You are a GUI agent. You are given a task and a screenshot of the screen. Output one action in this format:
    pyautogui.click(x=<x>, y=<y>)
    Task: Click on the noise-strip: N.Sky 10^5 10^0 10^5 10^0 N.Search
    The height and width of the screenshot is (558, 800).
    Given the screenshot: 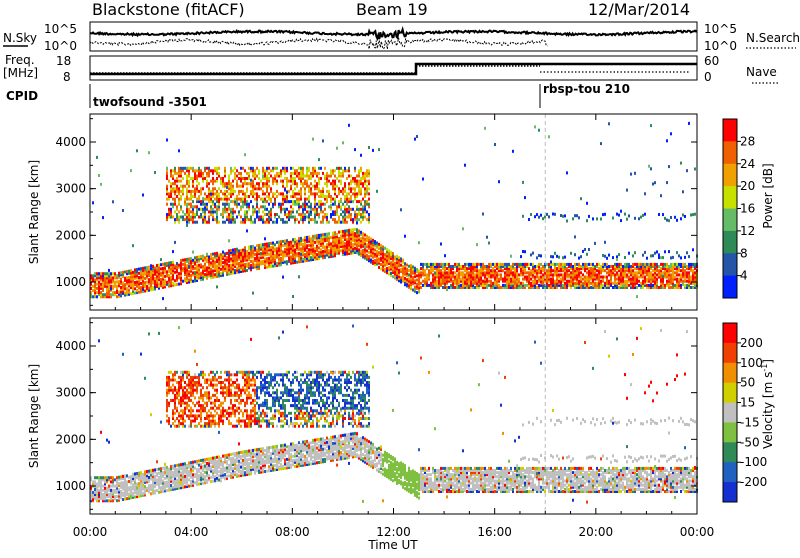 What is the action you would take?
    pyautogui.click(x=401, y=37)
    